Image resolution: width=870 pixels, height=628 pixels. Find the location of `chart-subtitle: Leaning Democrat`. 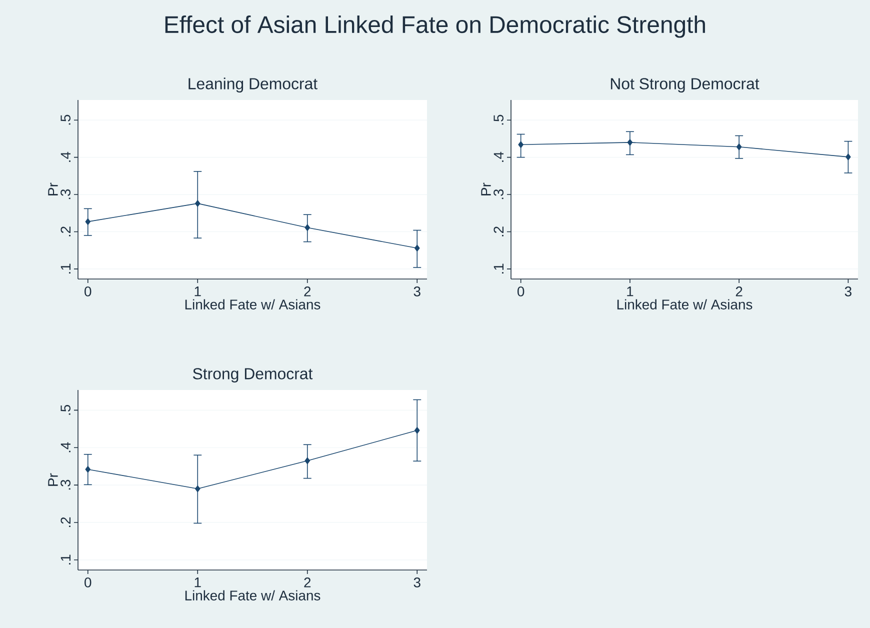

chart-subtitle: Leaning Democrat is located at coordinates (253, 85).